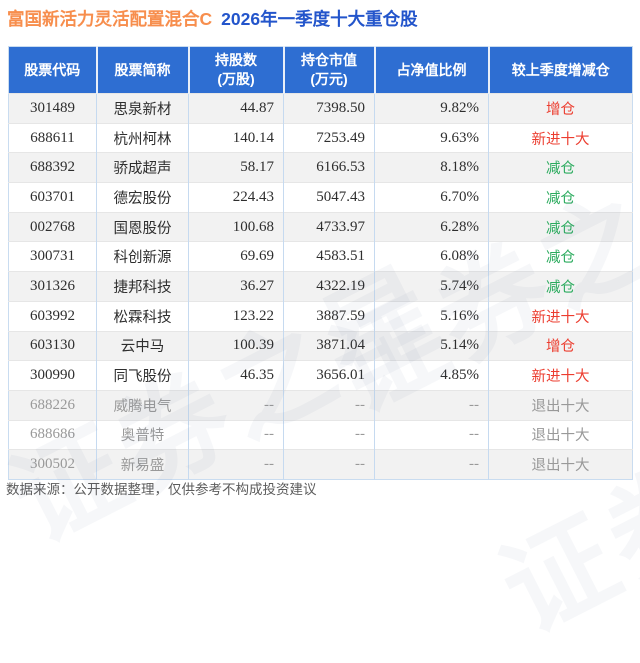 Image resolution: width=640 pixels, height=663 pixels. What do you see at coordinates (52, 464) in the screenshot?
I see `cell-code: 300502` at bounding box center [52, 464].